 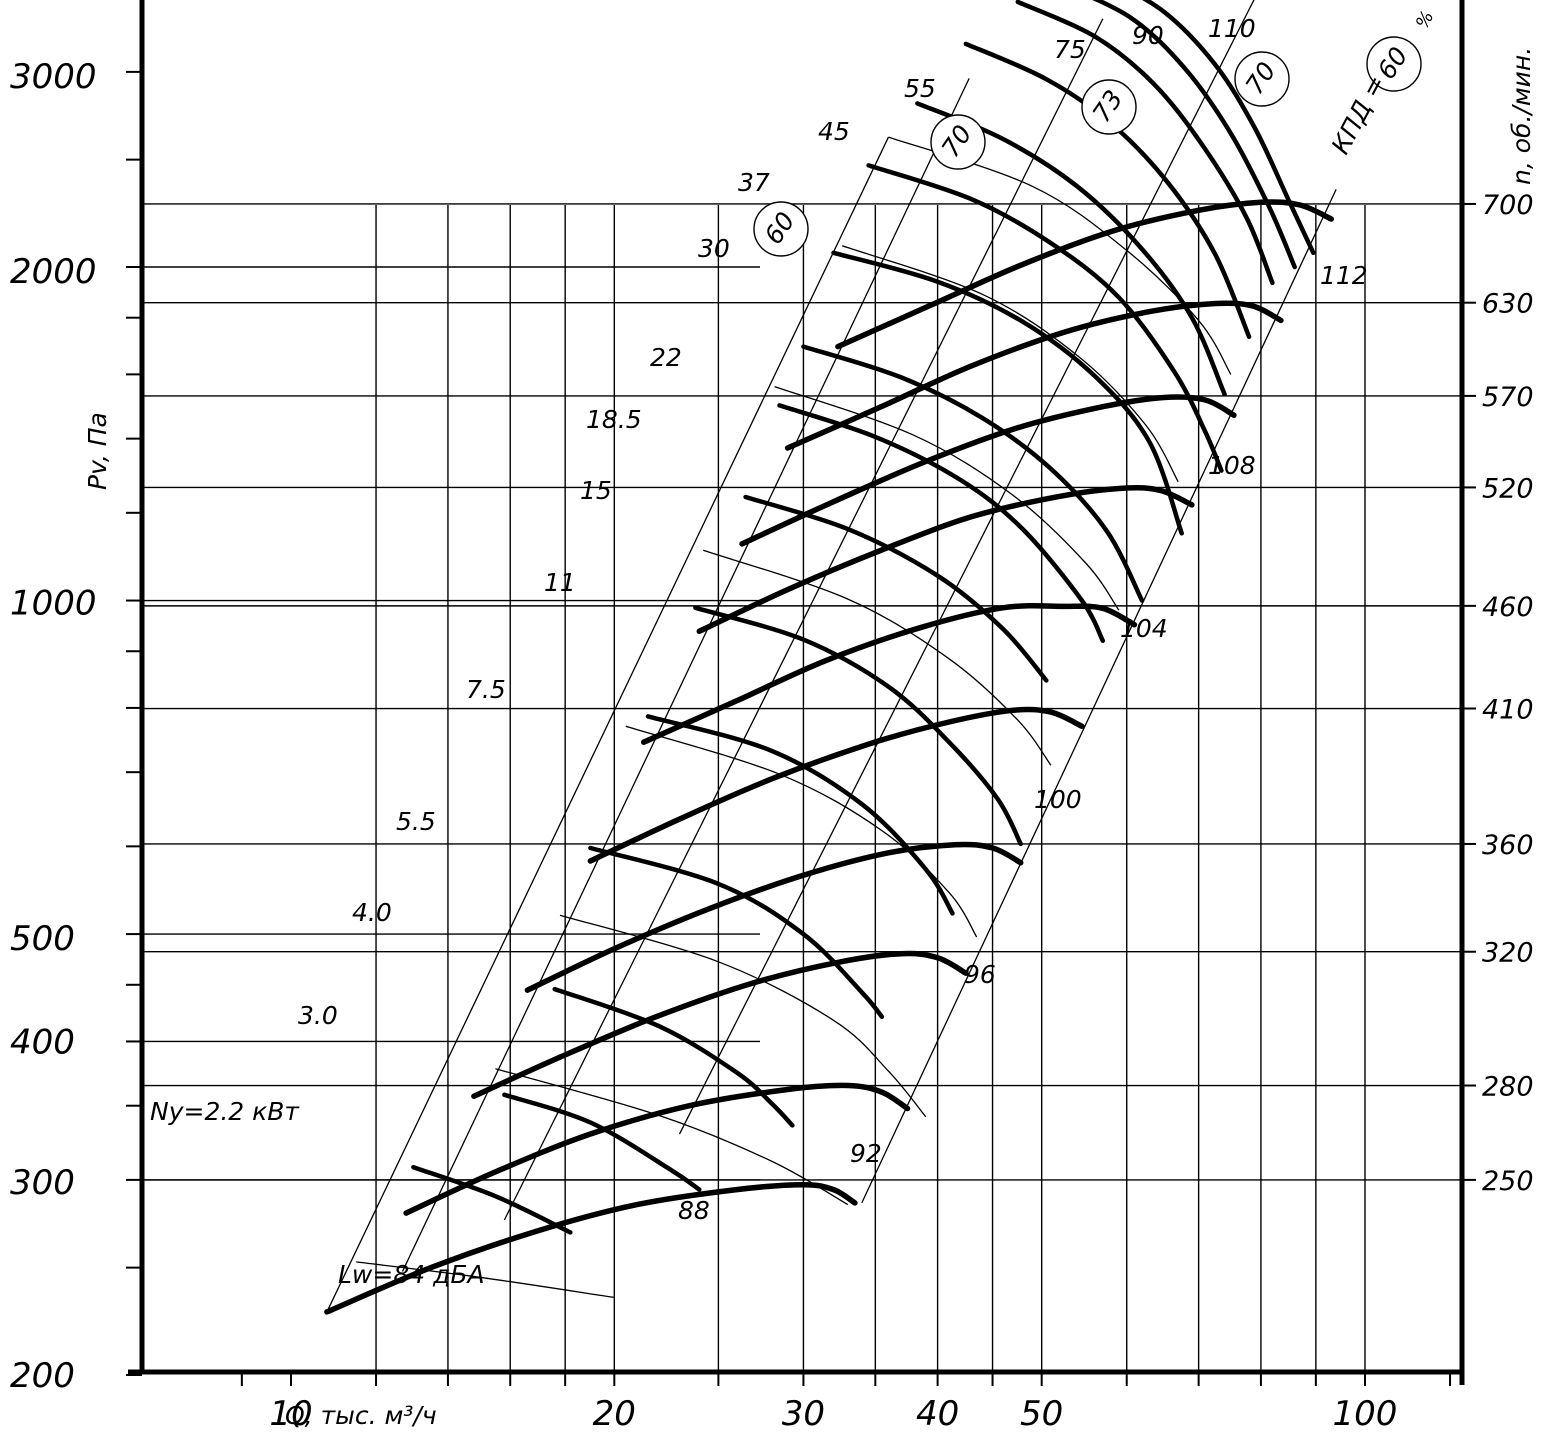 What do you see at coordinates (937, 1414) in the screenshot?
I see `x-tick-label: 40` at bounding box center [937, 1414].